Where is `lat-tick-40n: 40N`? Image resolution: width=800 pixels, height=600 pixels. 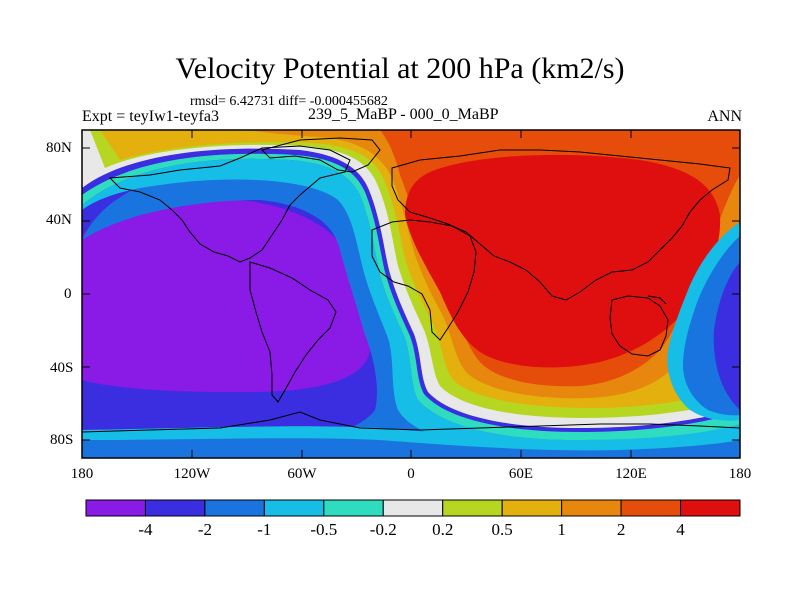 lat-tick-40n: 40N is located at coordinates (59, 220).